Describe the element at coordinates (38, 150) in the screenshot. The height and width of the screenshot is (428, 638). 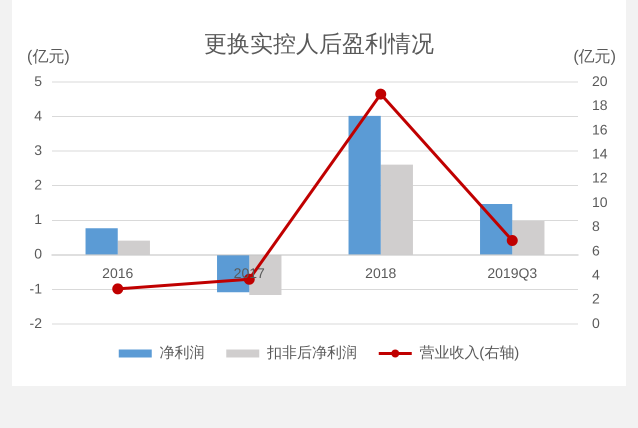
I see `y-tick-label: 3` at that location.